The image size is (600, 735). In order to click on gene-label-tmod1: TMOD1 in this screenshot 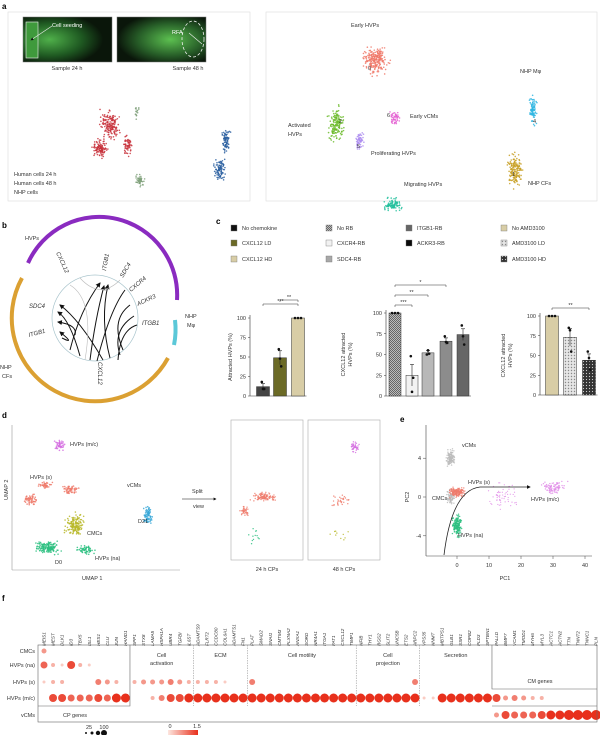, I will do `click(523, 637)`.